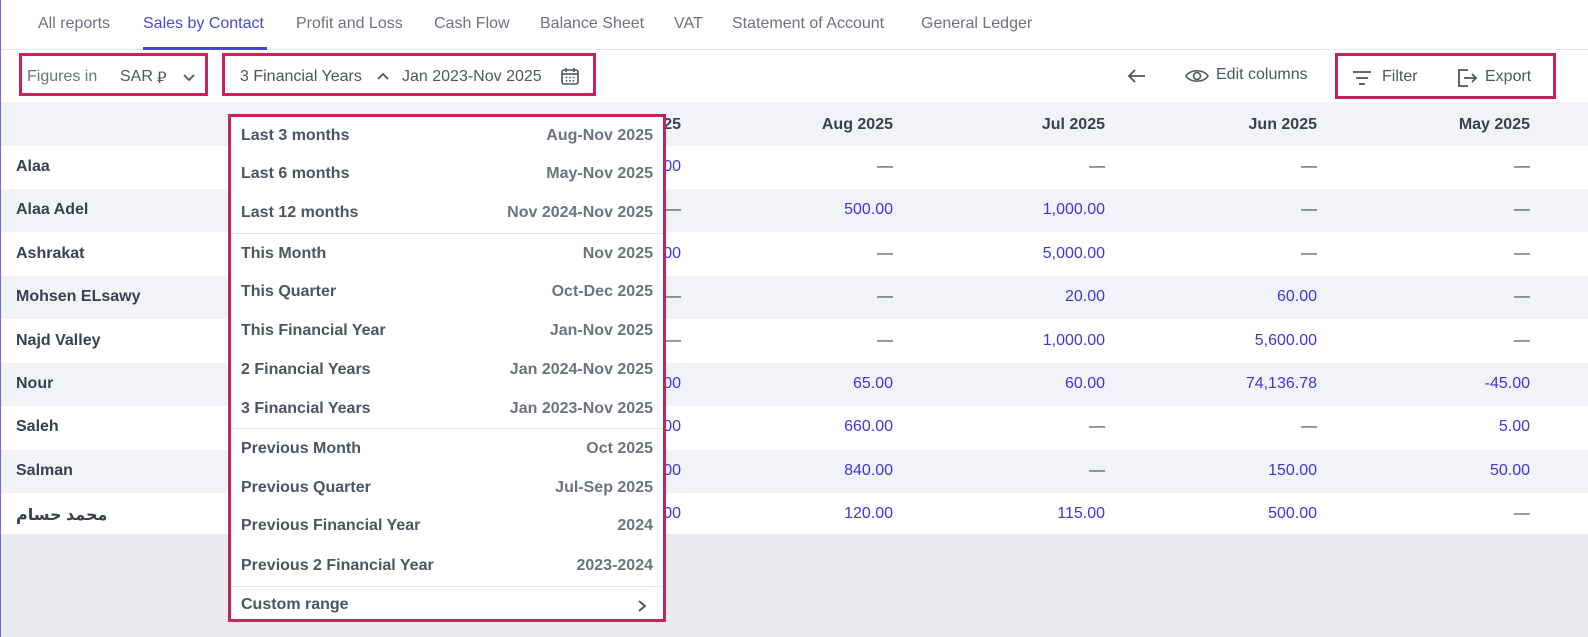 Image resolution: width=1588 pixels, height=637 pixels. I want to click on column-header: May 2025, so click(1494, 124).